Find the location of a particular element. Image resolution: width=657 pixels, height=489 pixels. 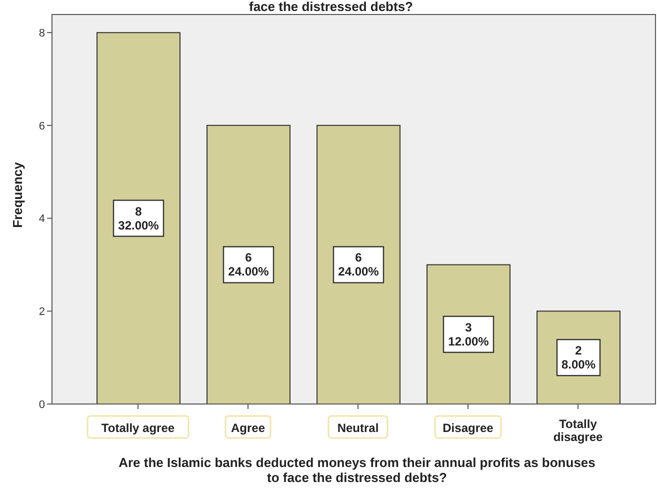

data-label: 2 8.00% is located at coordinates (578, 358).